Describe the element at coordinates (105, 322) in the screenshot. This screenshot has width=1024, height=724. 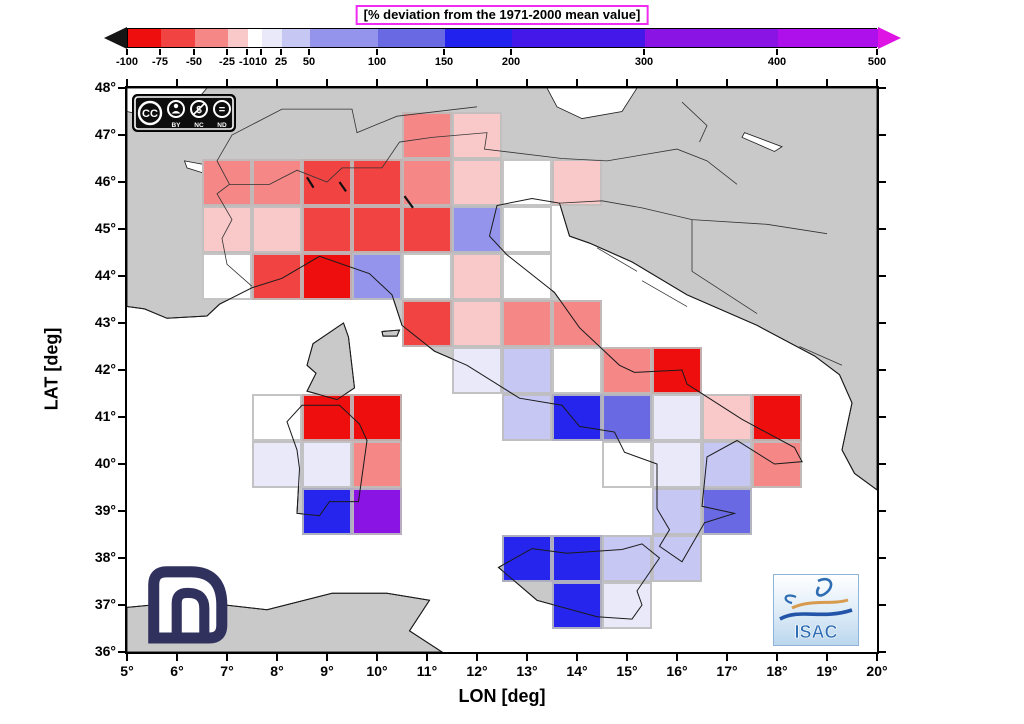
I see `y-tick-label: 43°` at that location.